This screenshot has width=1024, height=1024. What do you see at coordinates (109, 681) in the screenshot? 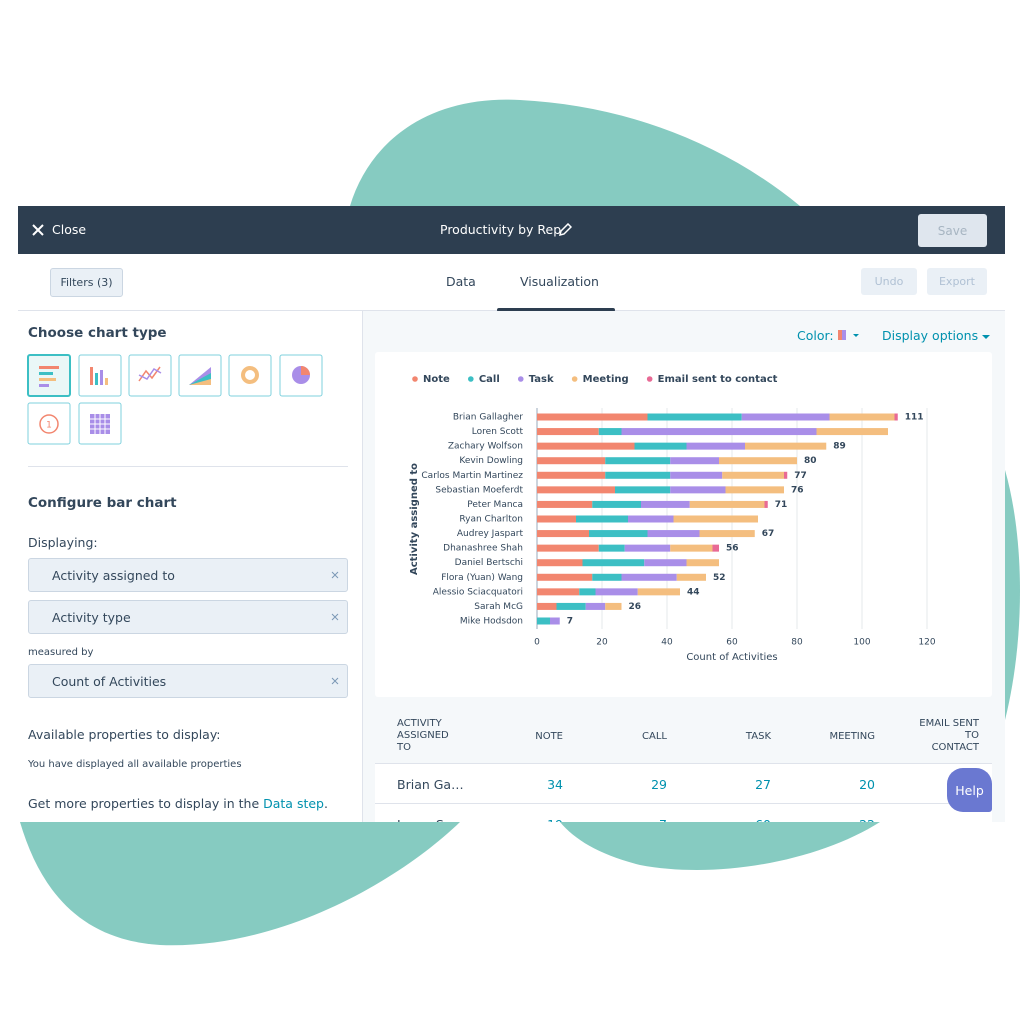
I see `pill-text: Count of Activities` at bounding box center [109, 681].